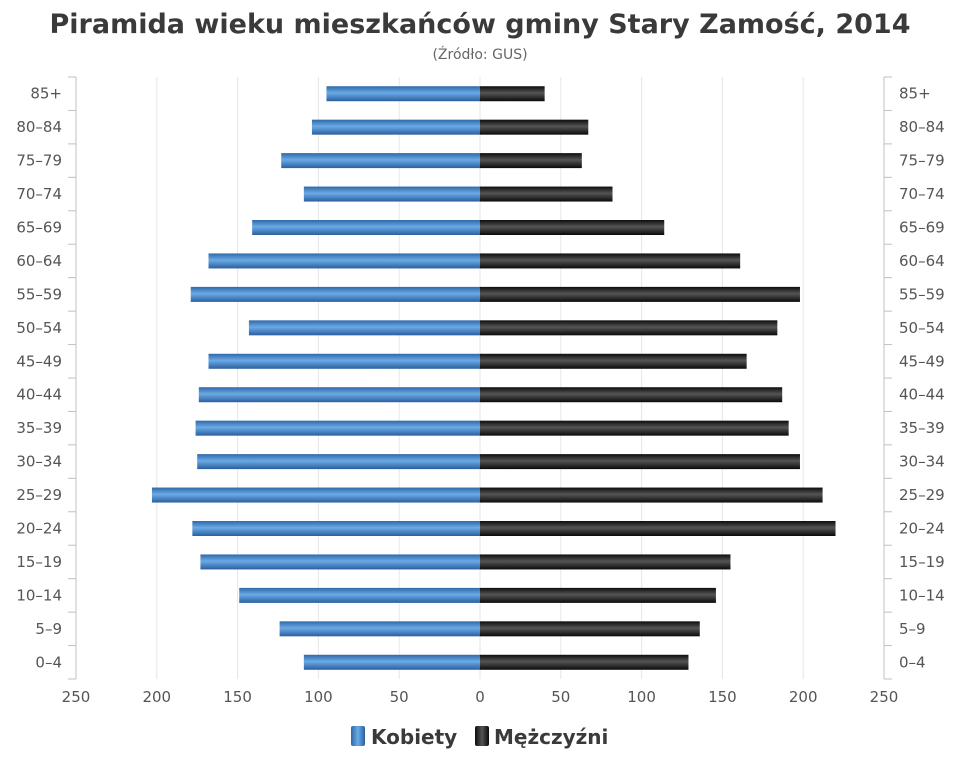 The height and width of the screenshot is (768, 960). I want to click on category-label-left: 85+, so click(46, 94).